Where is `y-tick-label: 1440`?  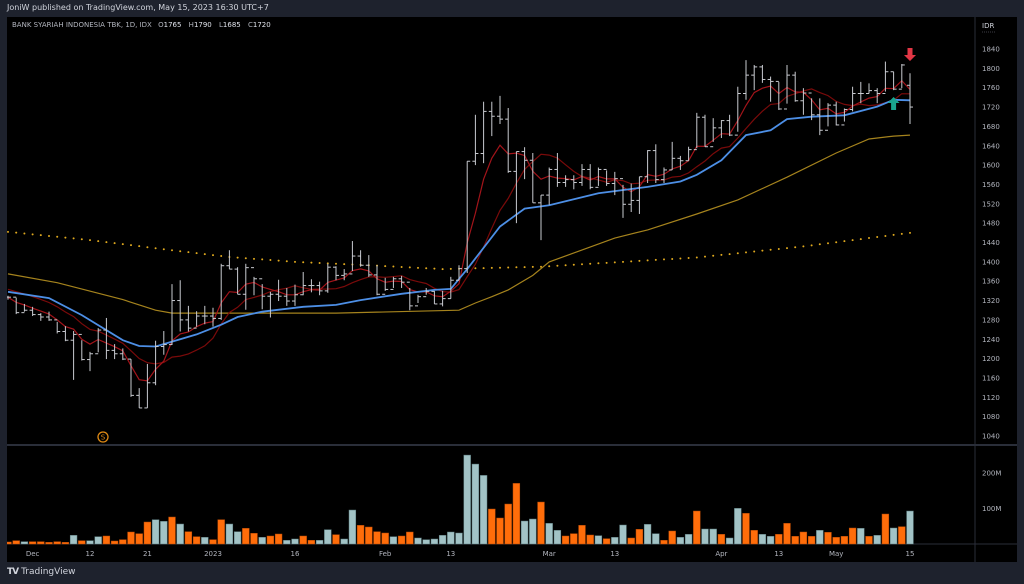 y-tick-label: 1440 is located at coordinates (991, 243).